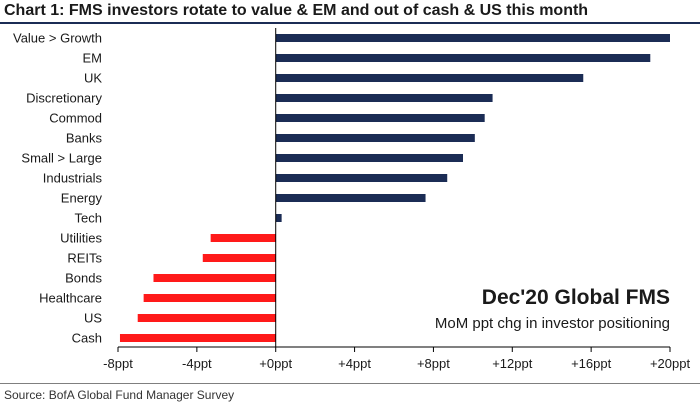  What do you see at coordinates (380, 118) in the screenshot?
I see `bar-commod` at bounding box center [380, 118].